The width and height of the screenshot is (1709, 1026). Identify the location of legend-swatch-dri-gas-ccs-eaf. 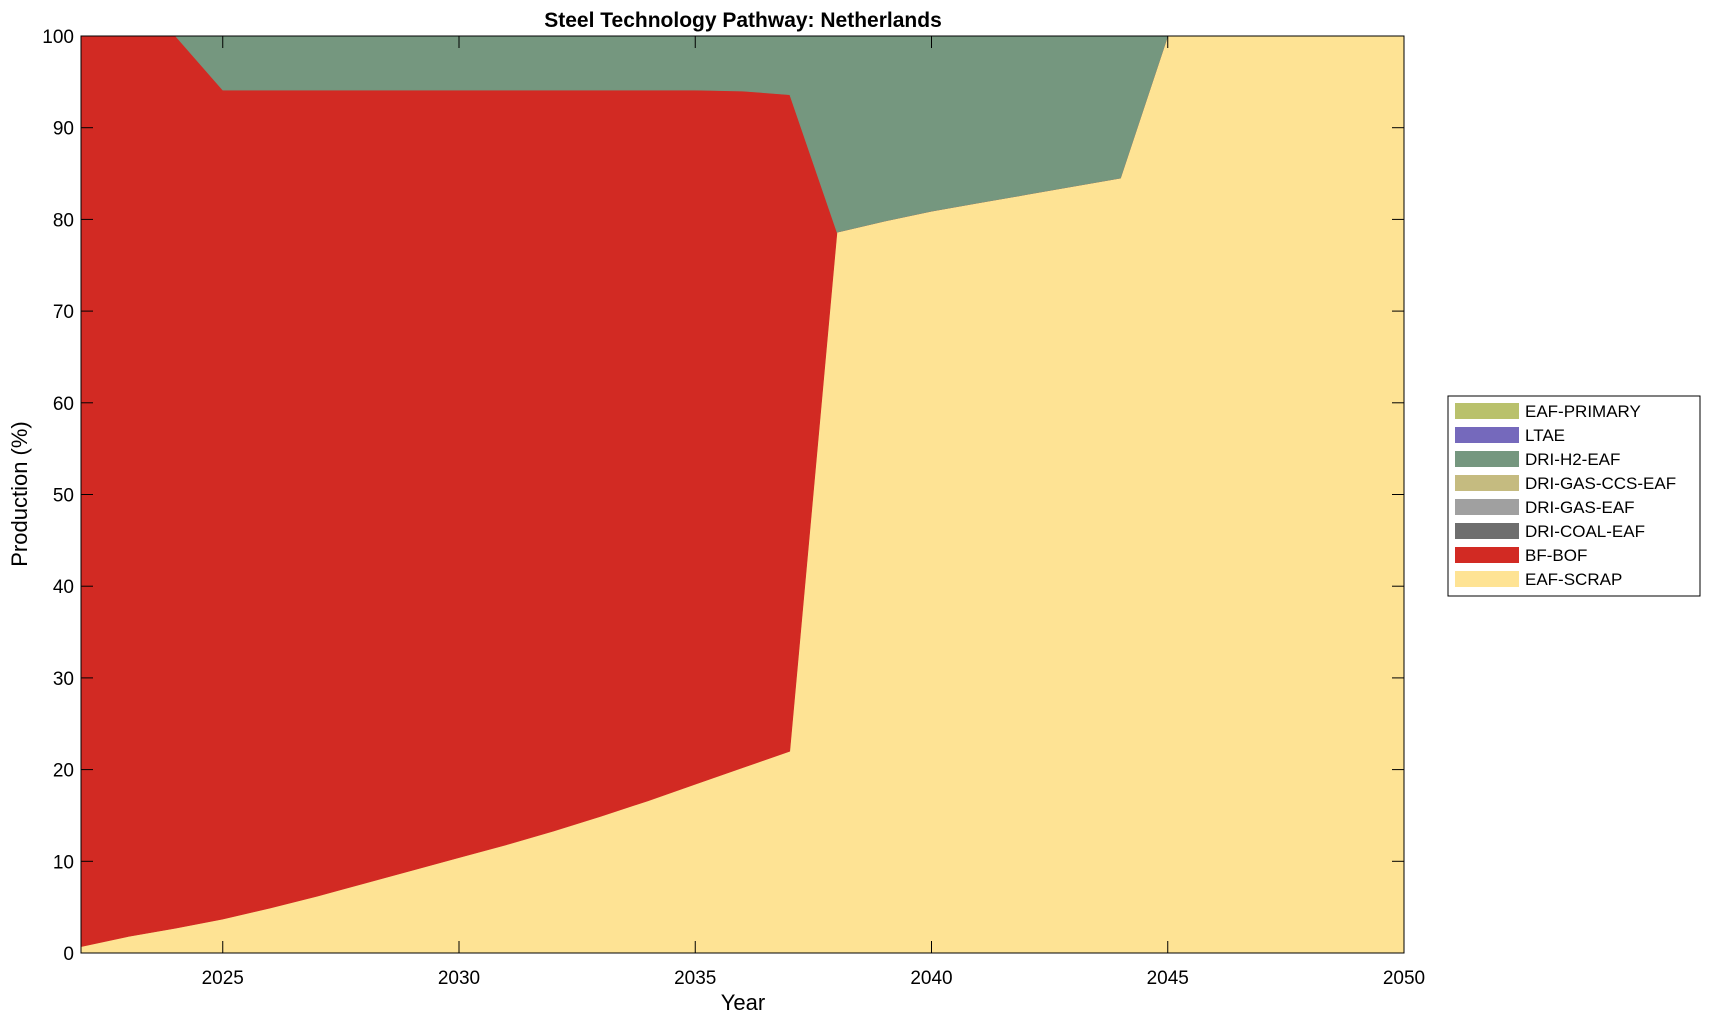
(1487, 483).